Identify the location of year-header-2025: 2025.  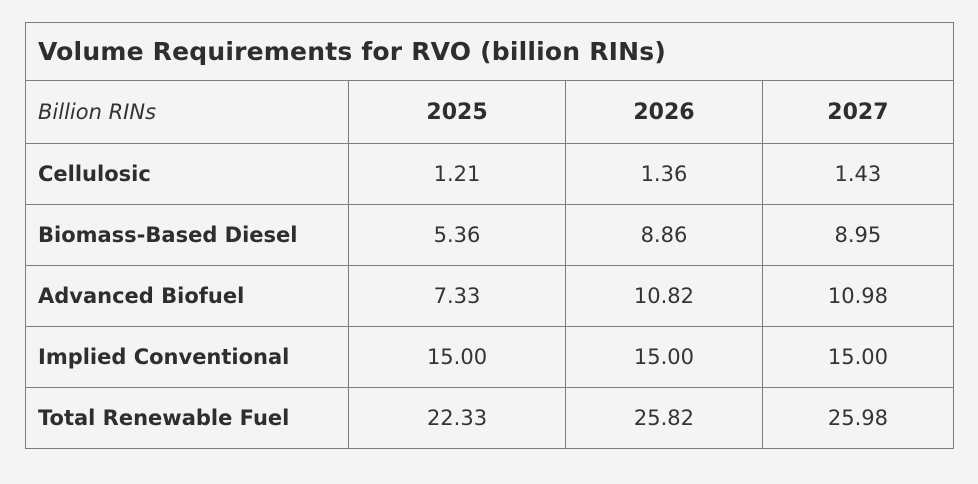
(457, 112).